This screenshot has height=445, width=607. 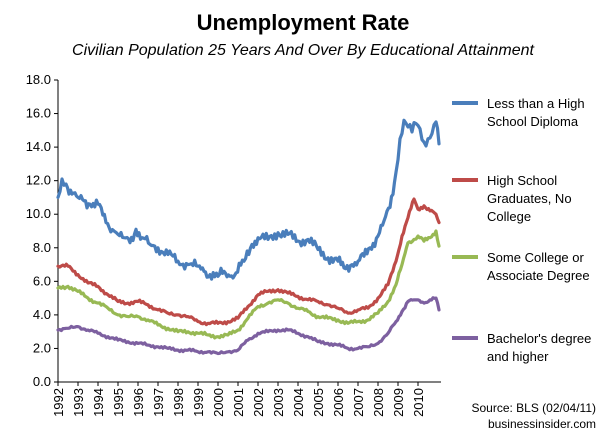 What do you see at coordinates (218, 402) in the screenshot?
I see `x-tick-label: 2000` at bounding box center [218, 402].